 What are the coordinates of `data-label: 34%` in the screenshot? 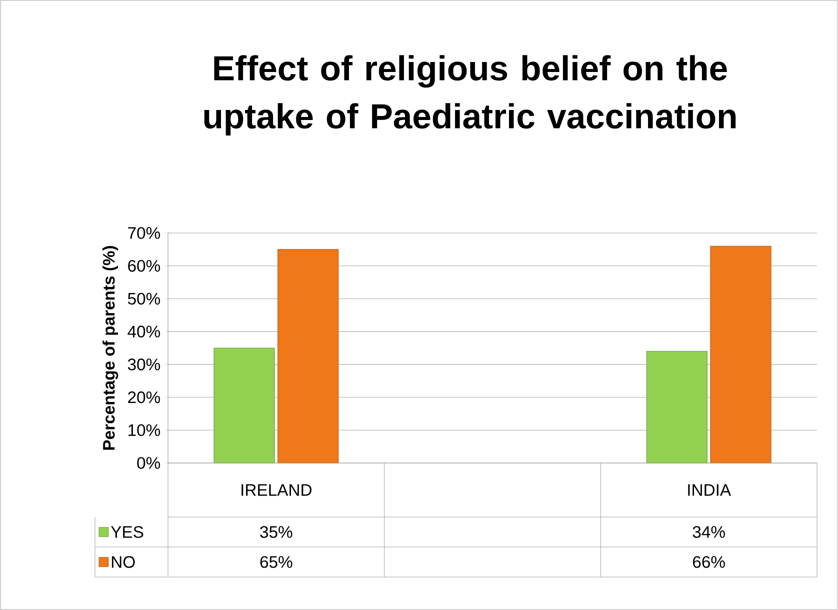 It's located at (708, 532).